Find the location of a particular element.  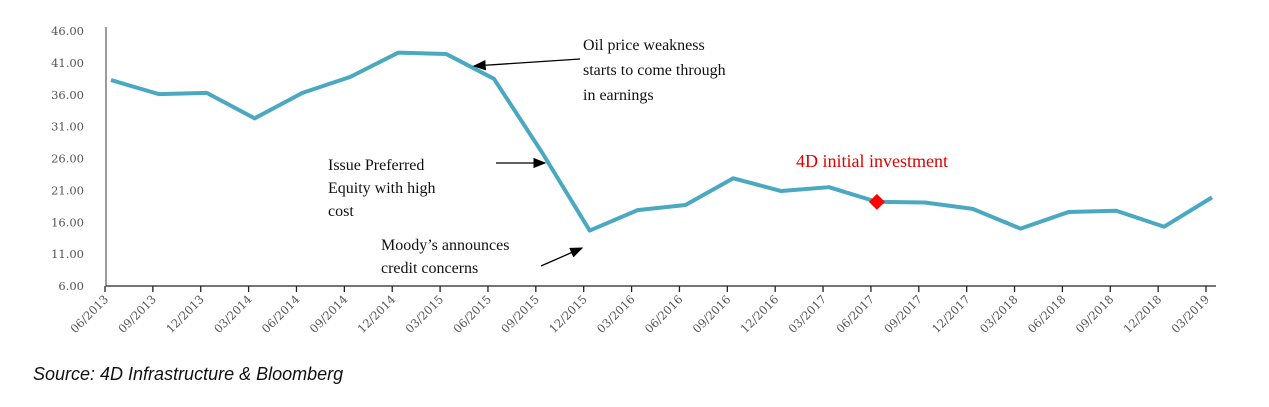

x-tick-label: 09/2018 is located at coordinates (1095, 314).